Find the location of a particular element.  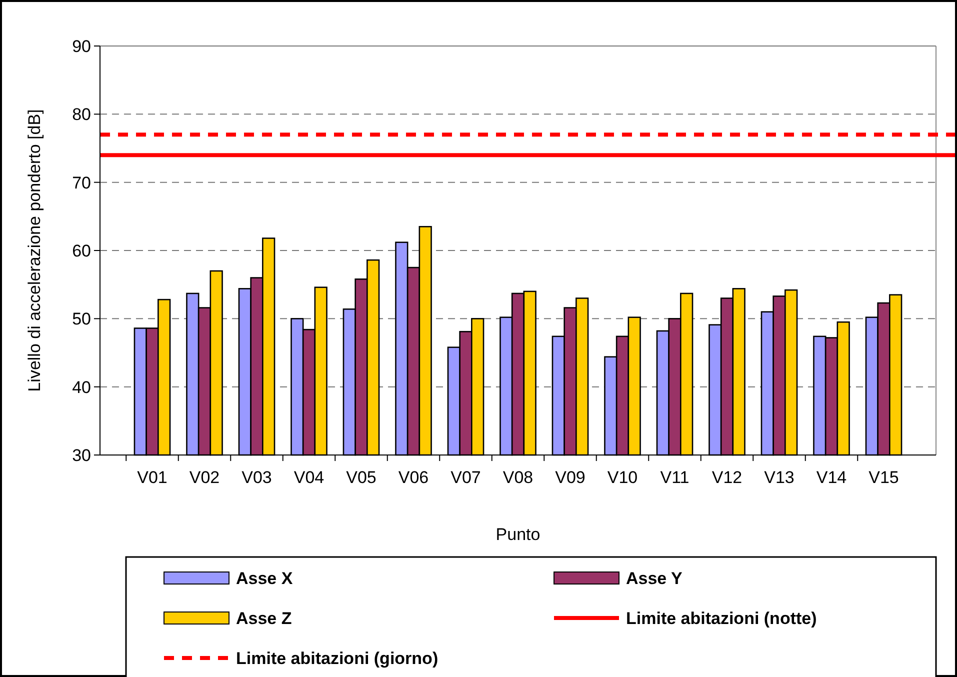

x-tick-label: V04 is located at coordinates (309, 477).